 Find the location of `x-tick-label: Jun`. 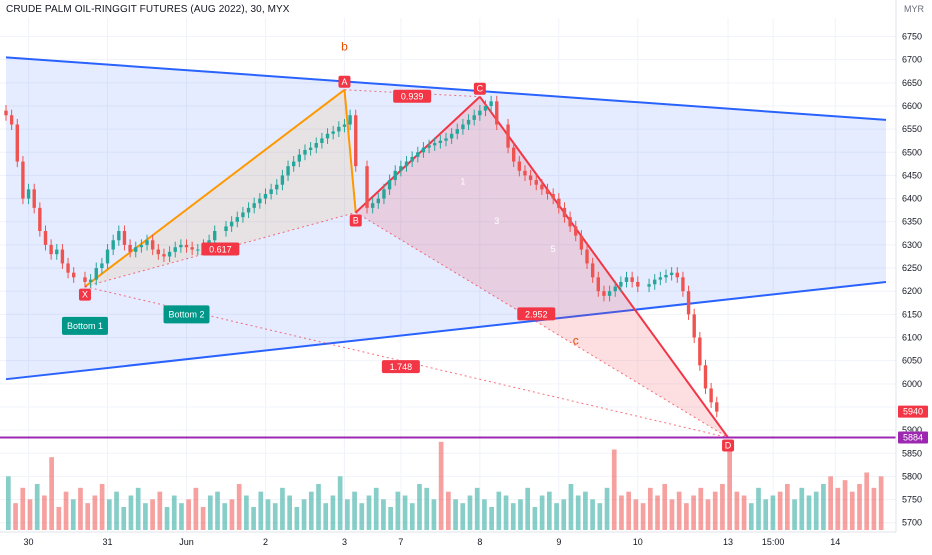

x-tick-label: Jun is located at coordinates (186, 542).